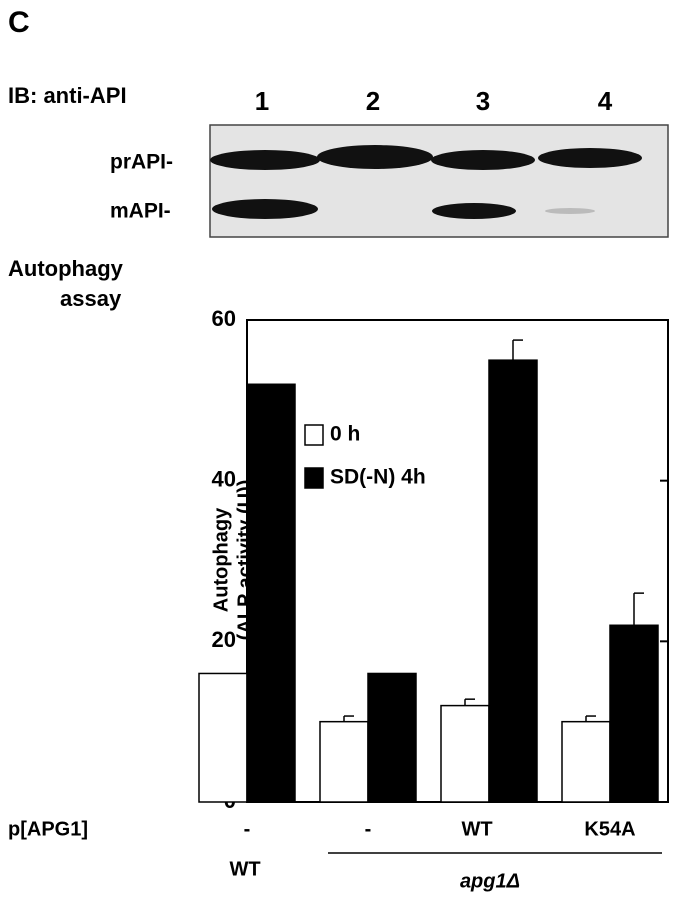  Describe the element at coordinates (67, 95) in the screenshot. I see `blot-title: IB: anti-API` at that location.